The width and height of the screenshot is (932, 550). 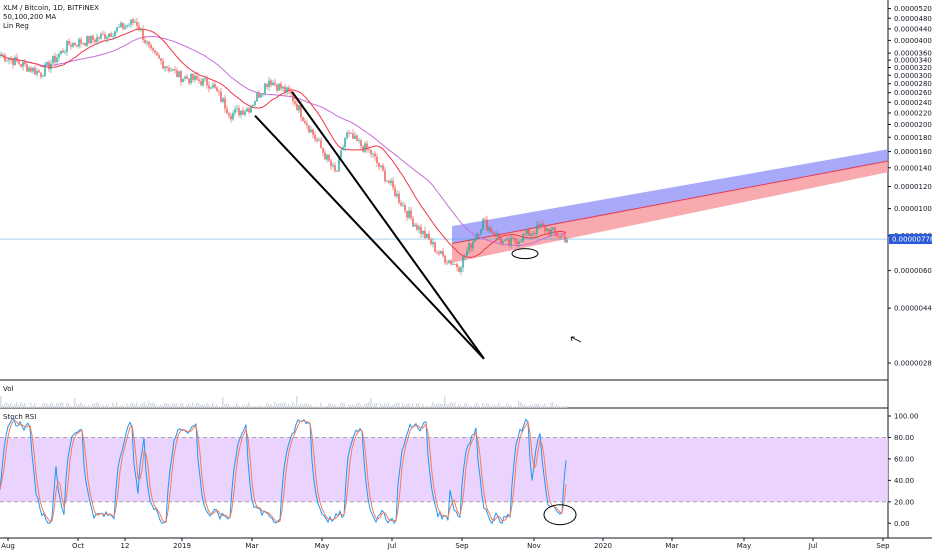 What do you see at coordinates (30, 17) in the screenshot?
I see `ma-indicator-label: 50,100,200 MA` at bounding box center [30, 17].